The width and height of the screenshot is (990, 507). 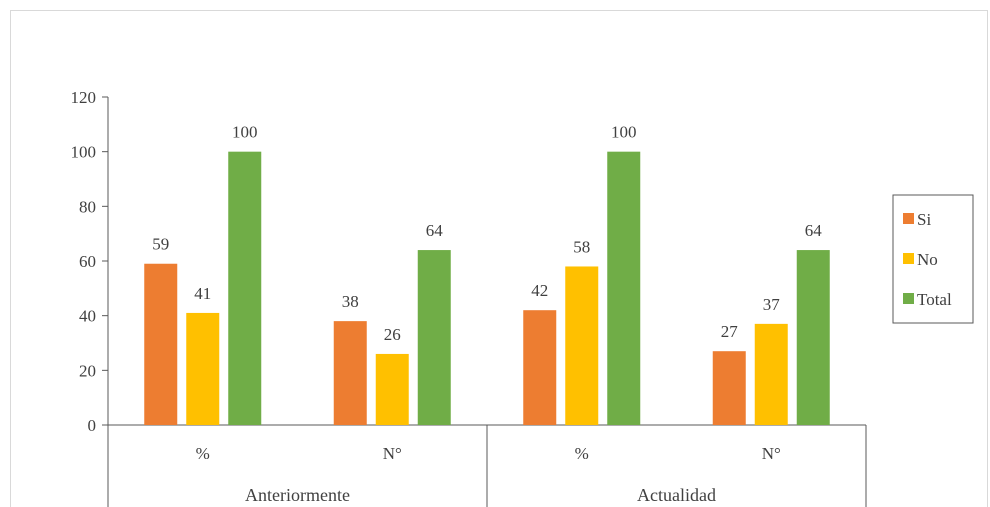 I want to click on data-label: 59, so click(x=160, y=244).